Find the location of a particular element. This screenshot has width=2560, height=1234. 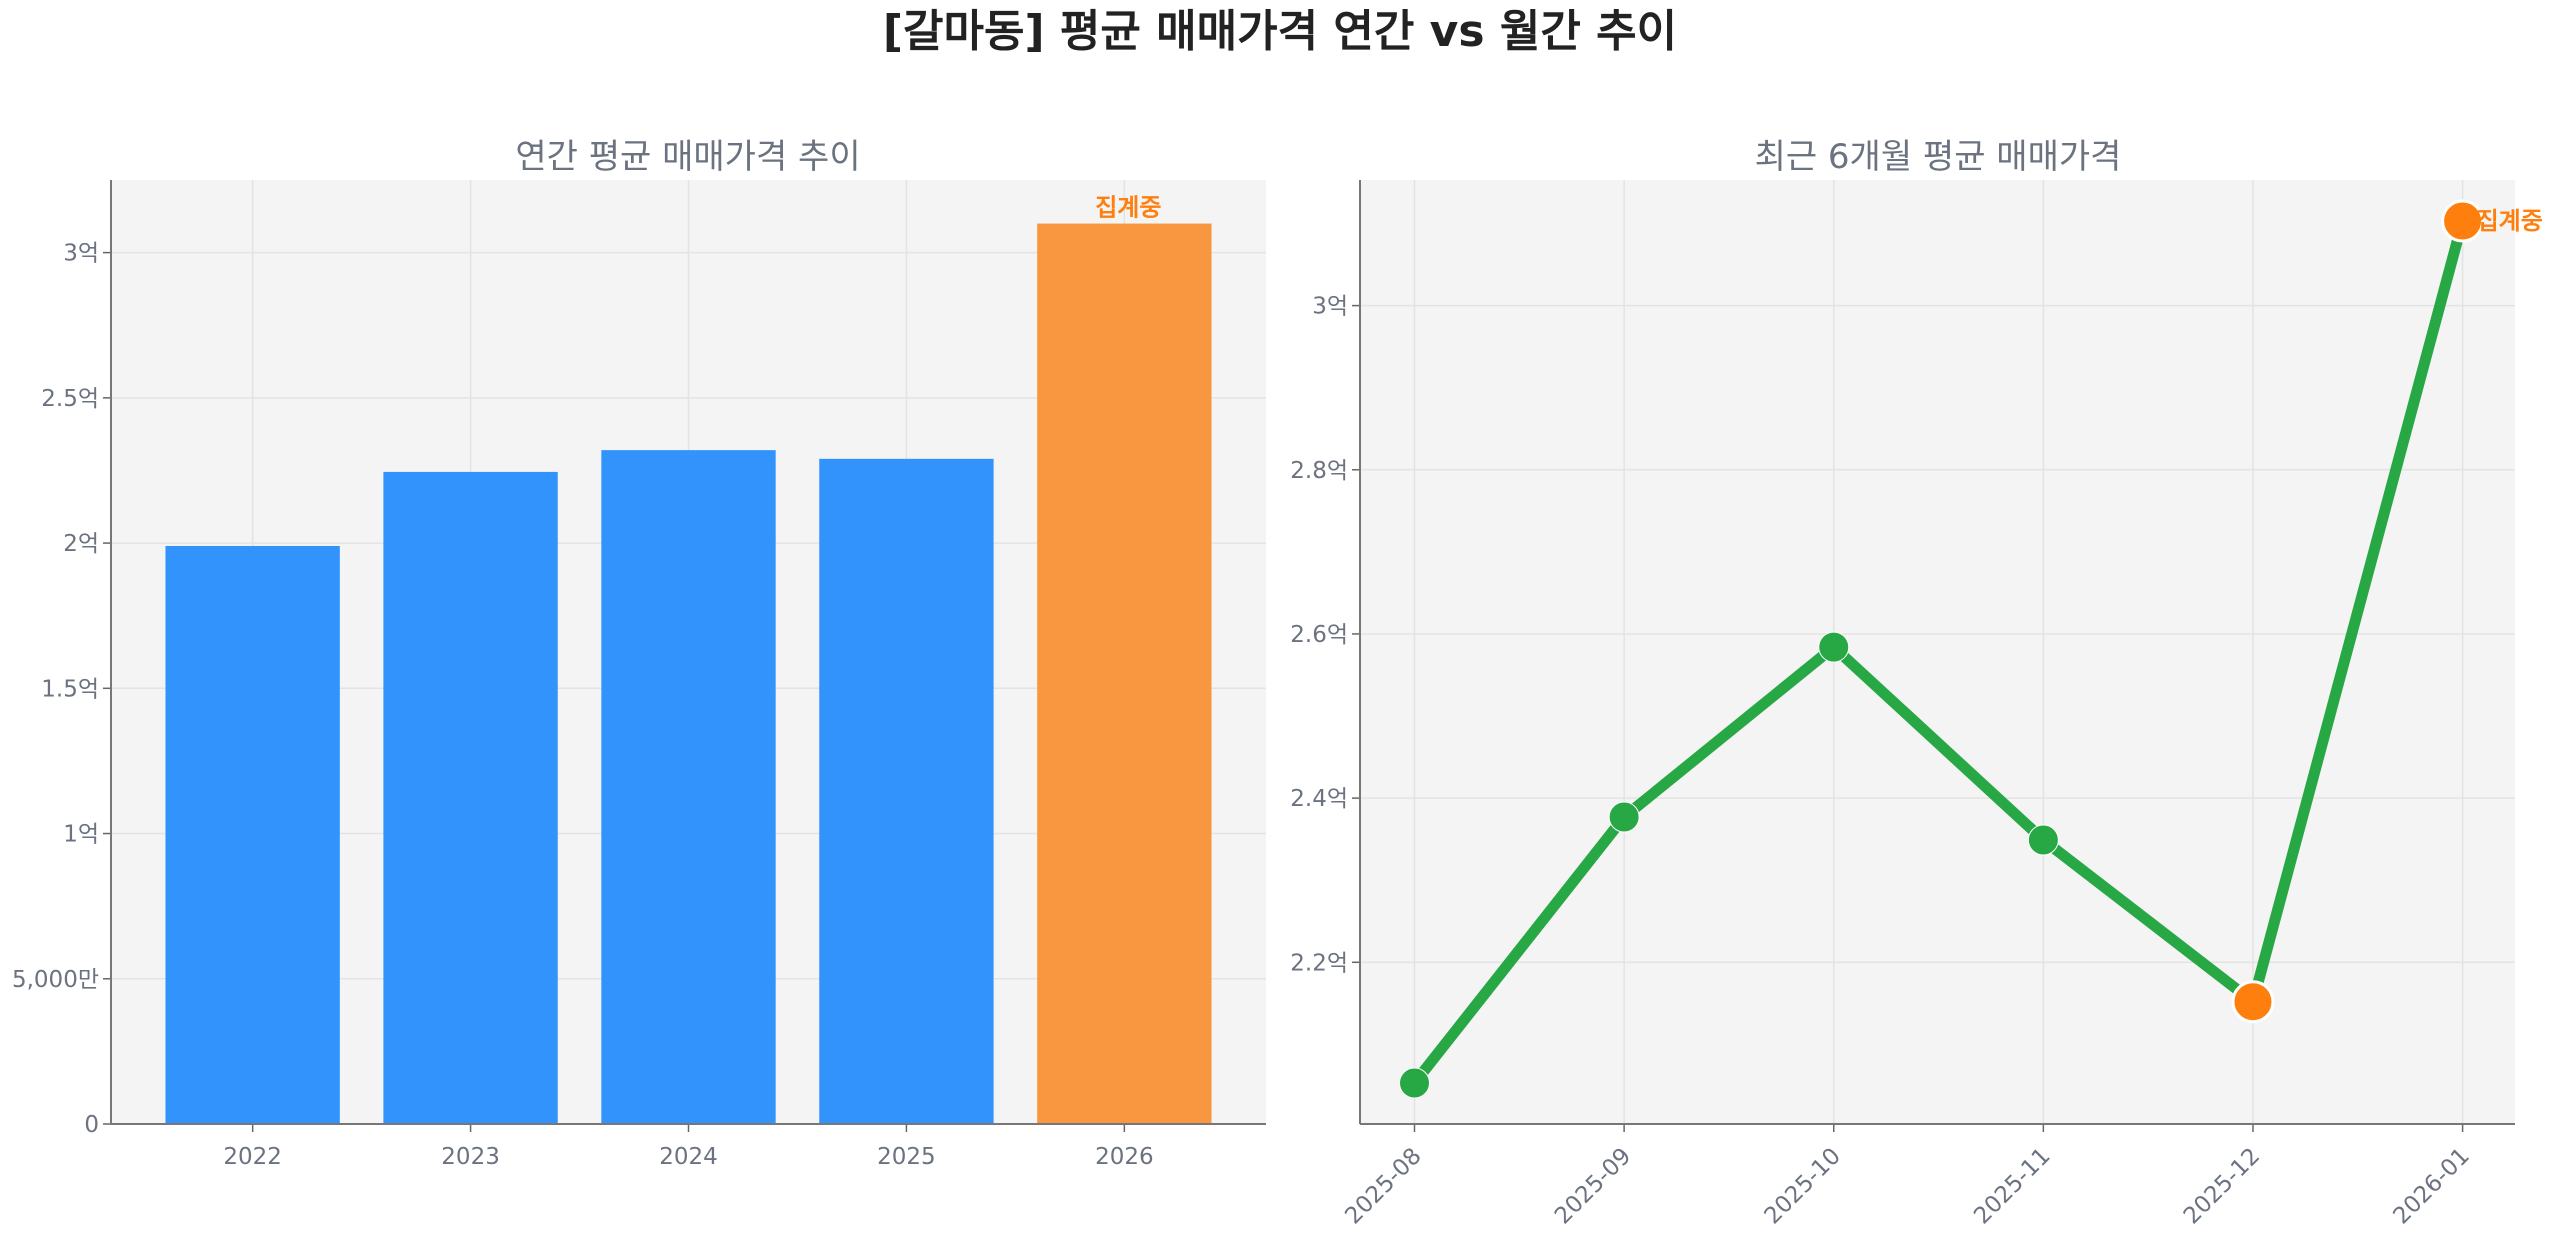

x-tick-label: 2023 is located at coordinates (470, 1157).